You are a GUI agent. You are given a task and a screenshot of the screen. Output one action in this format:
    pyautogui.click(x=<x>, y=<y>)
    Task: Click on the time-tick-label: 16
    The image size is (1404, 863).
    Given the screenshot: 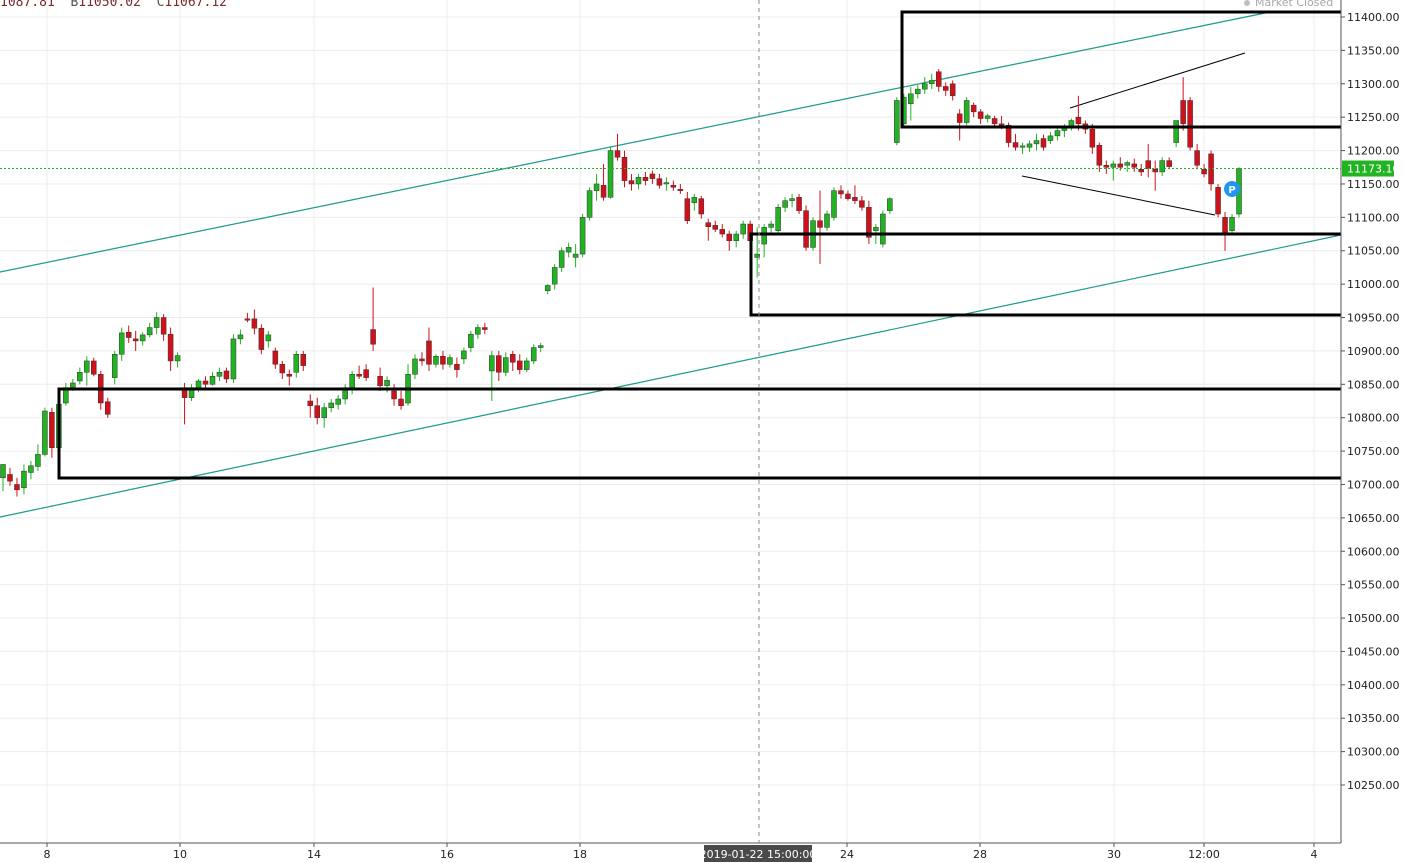 What is the action you would take?
    pyautogui.click(x=447, y=854)
    